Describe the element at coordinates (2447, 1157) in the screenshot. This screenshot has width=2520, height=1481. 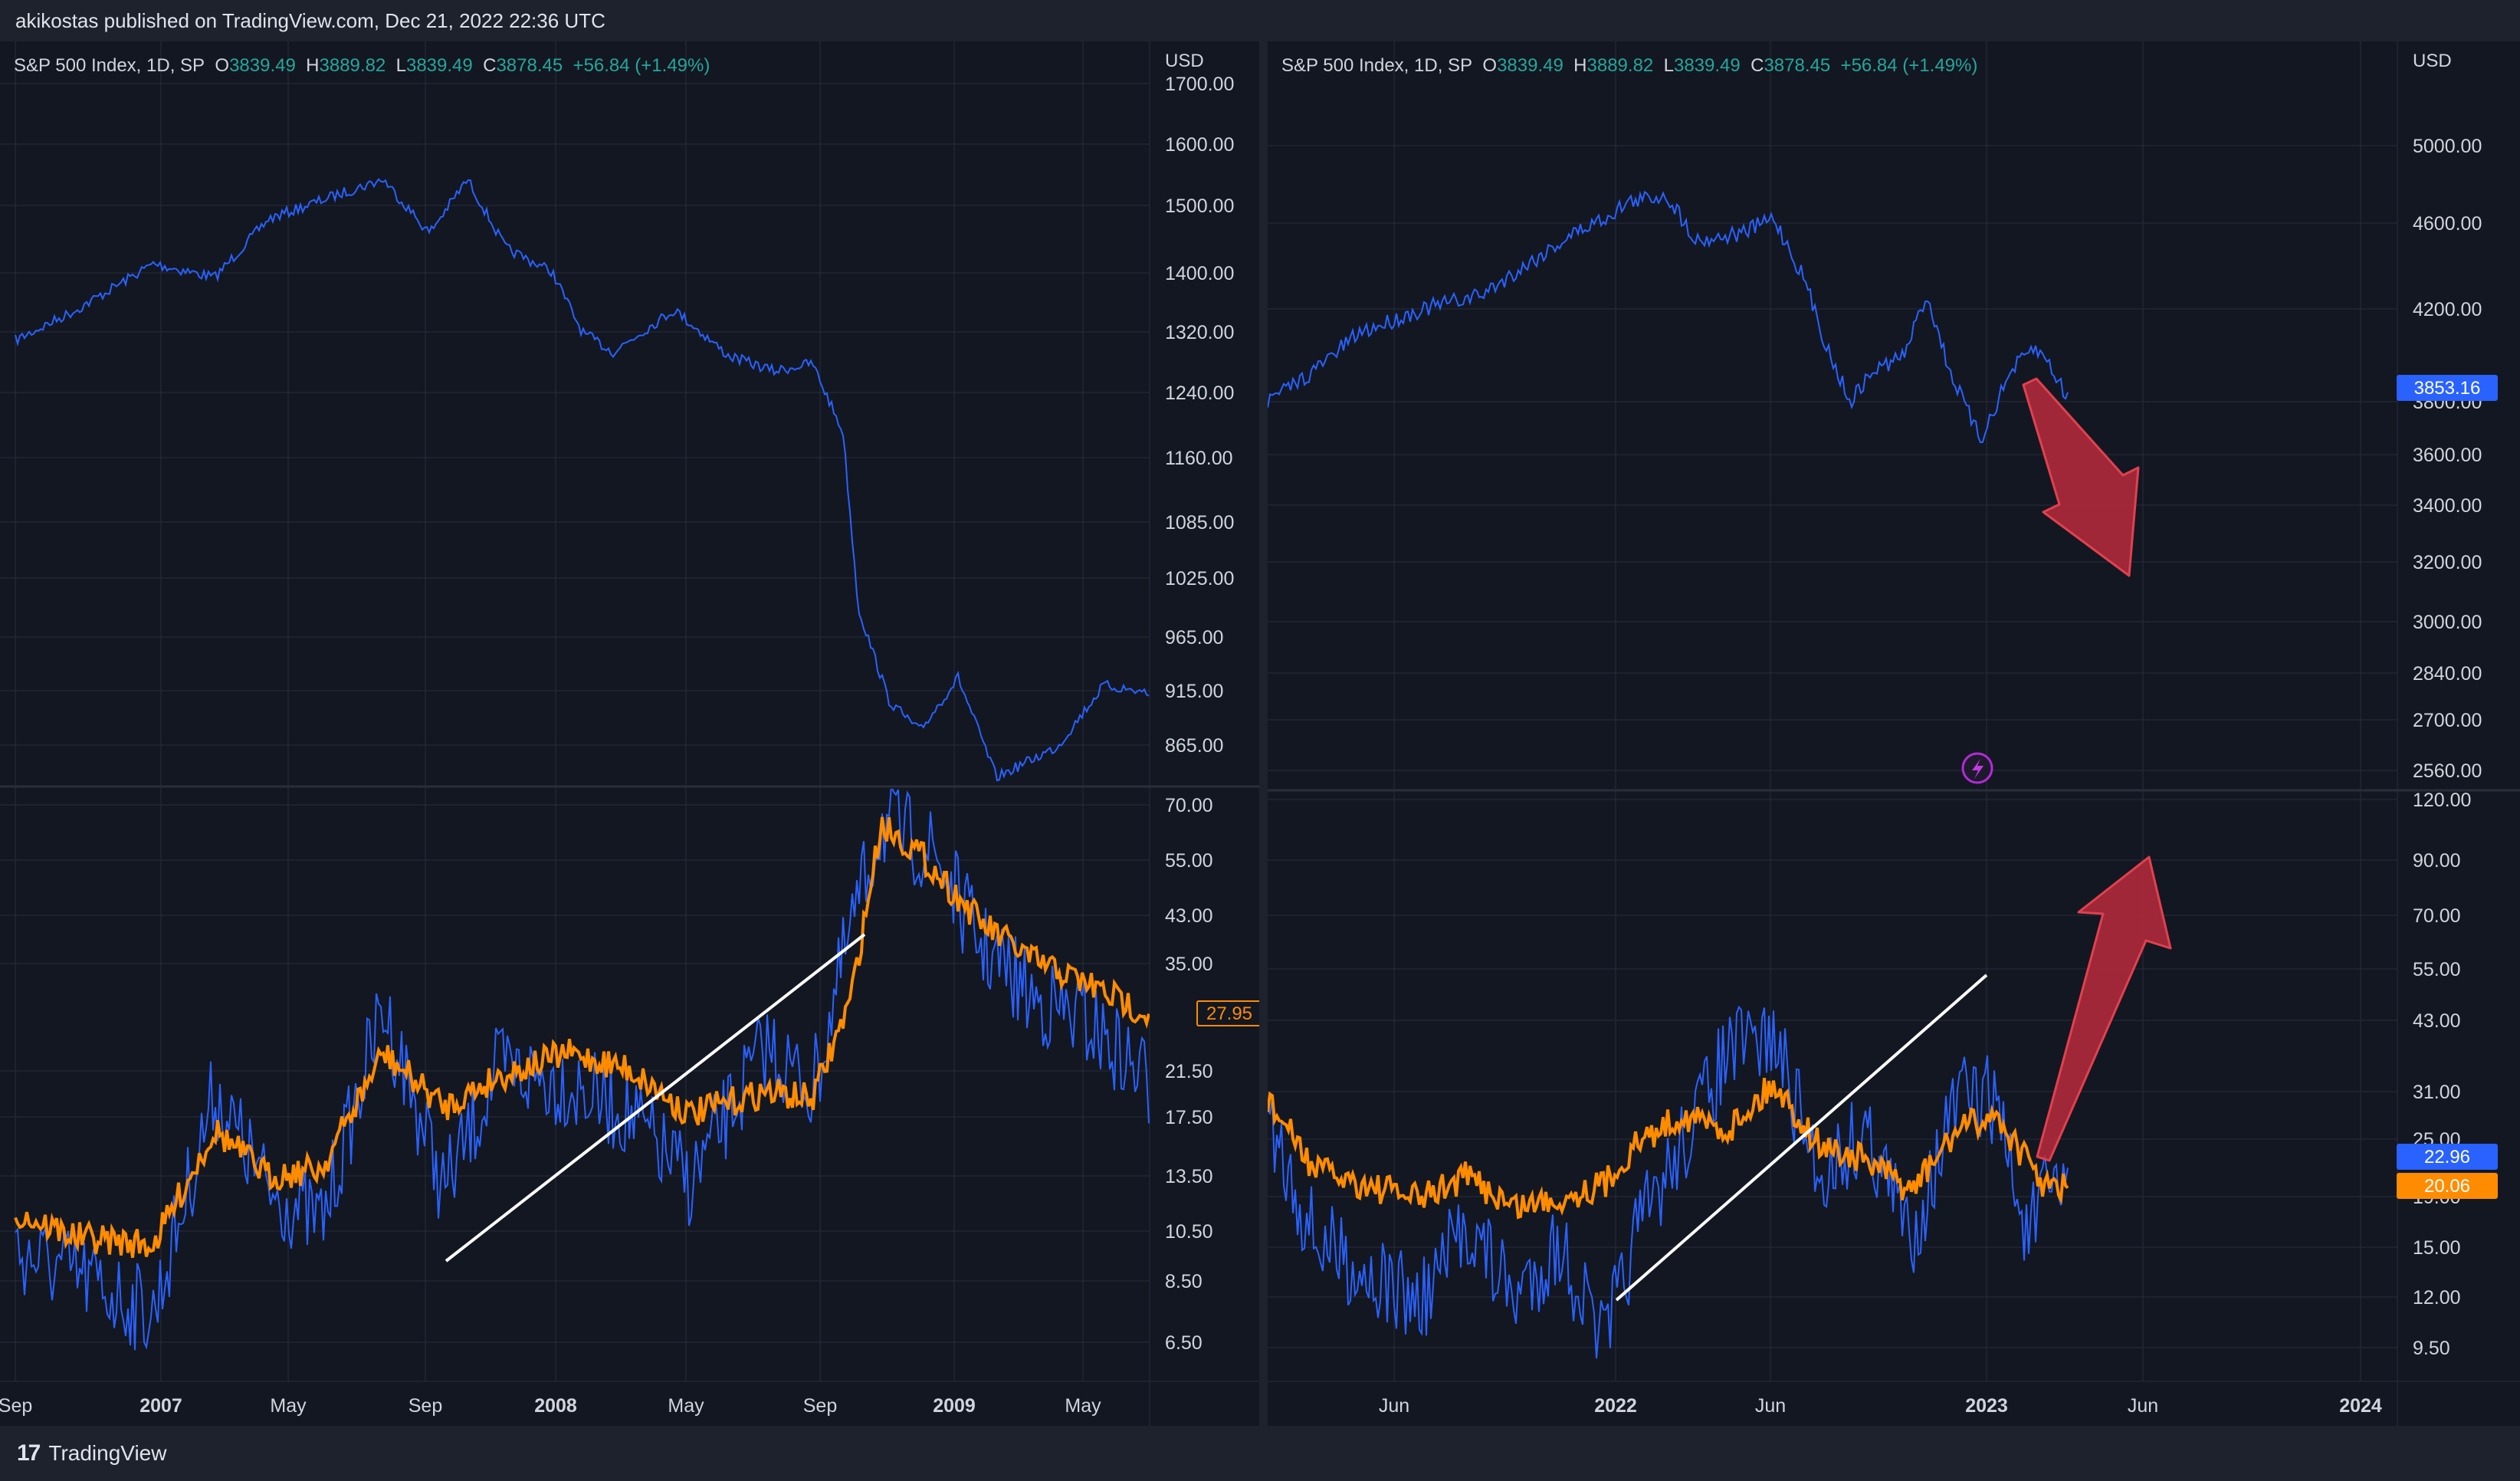
I see `vix-blue-tag: 22.96` at that location.